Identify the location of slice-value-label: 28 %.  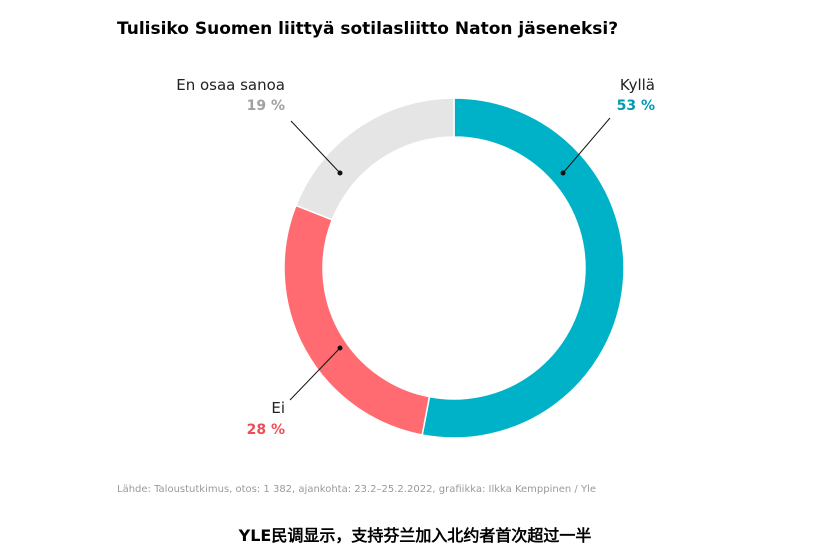
(266, 430).